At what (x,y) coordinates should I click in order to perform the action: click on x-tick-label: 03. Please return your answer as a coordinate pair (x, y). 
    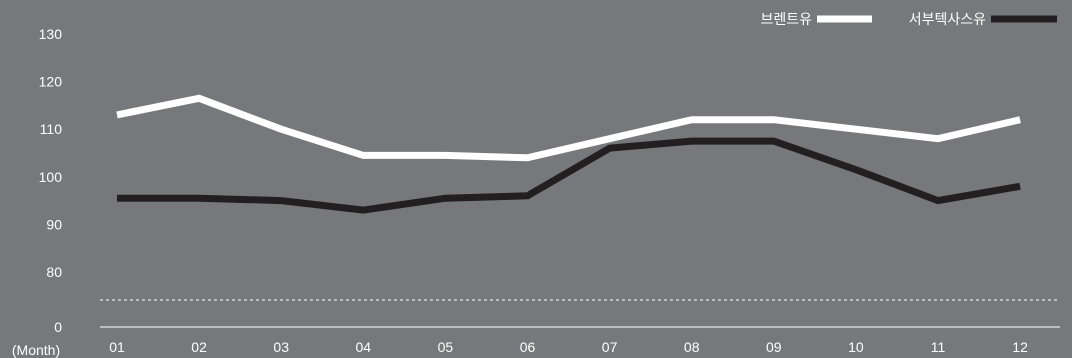
    Looking at the image, I should click on (281, 347).